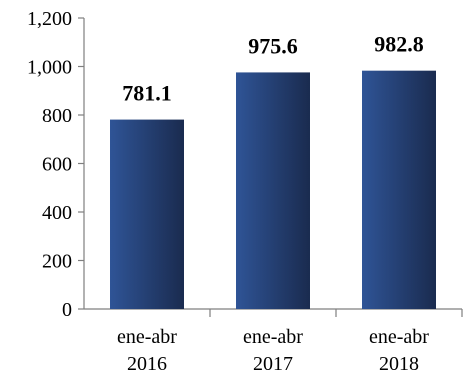 This screenshot has height=378, width=468. I want to click on y-tick-label: 600, so click(57, 165).